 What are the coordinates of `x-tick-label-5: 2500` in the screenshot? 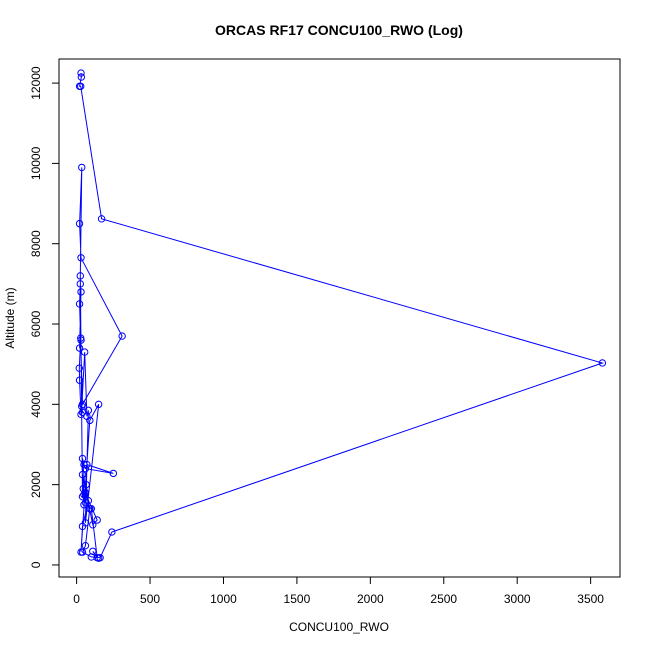 It's located at (443, 599).